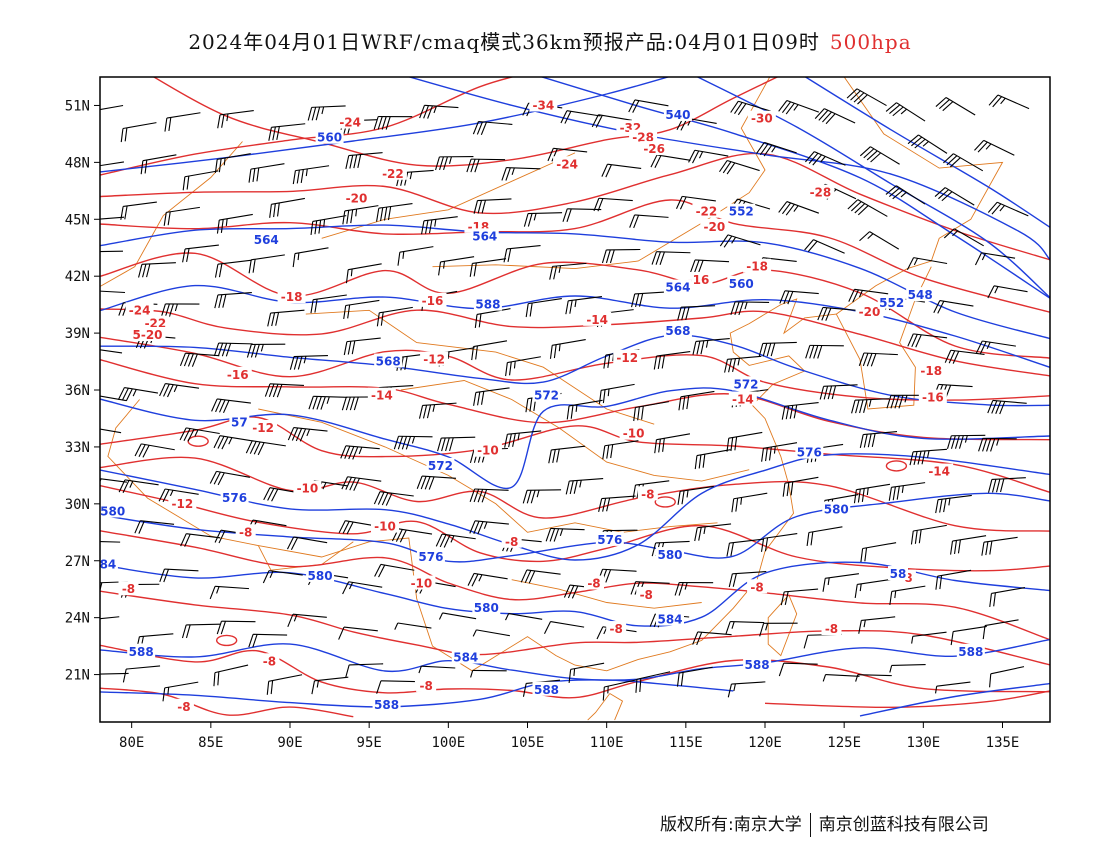  What do you see at coordinates (504, 42) in the screenshot?
I see `title-main: 2024年04月01日WRF/cmaq模式36km预报产品:04月01日09时` at bounding box center [504, 42].